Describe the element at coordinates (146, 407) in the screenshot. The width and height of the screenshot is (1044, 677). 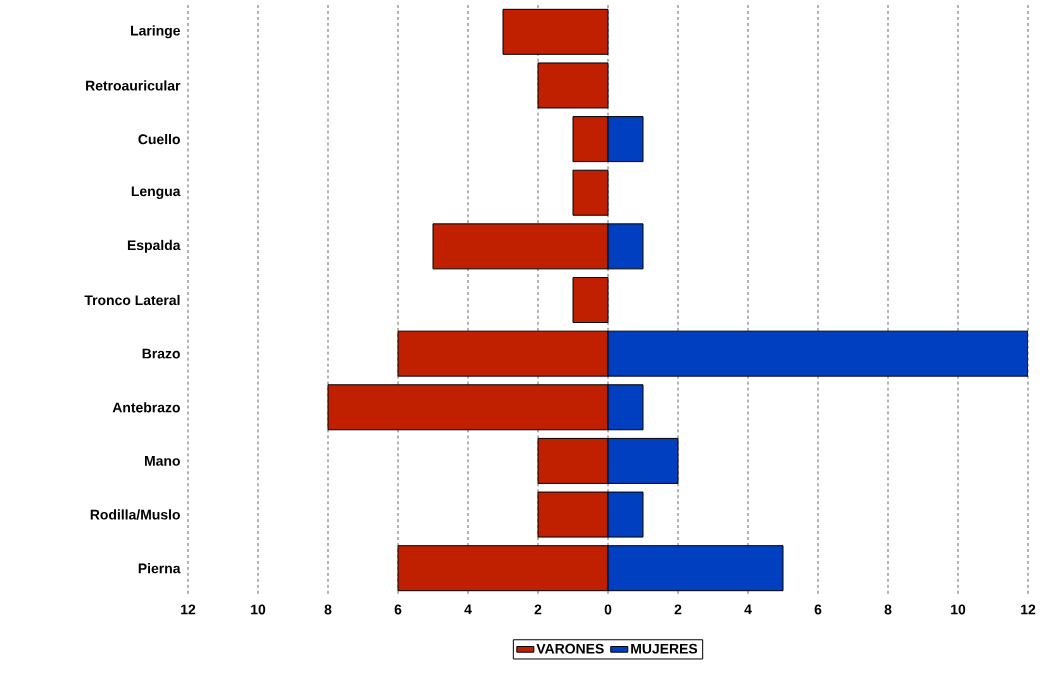
I see `y-tick-label: Antebrazo` at that location.